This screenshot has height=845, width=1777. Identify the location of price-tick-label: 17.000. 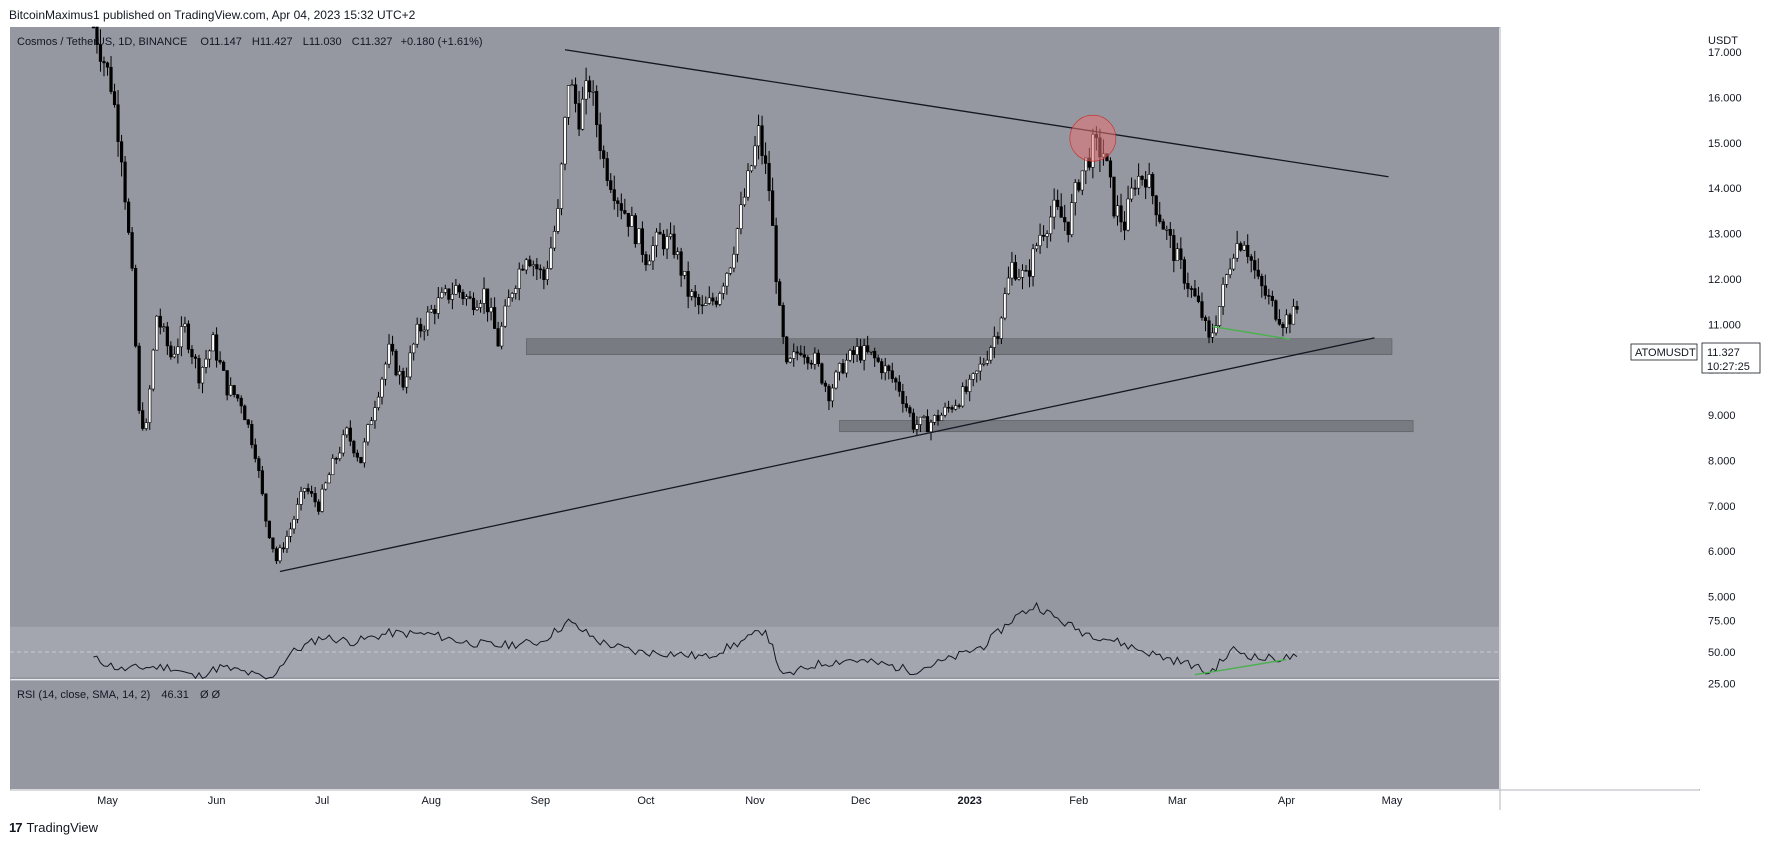
(1725, 53).